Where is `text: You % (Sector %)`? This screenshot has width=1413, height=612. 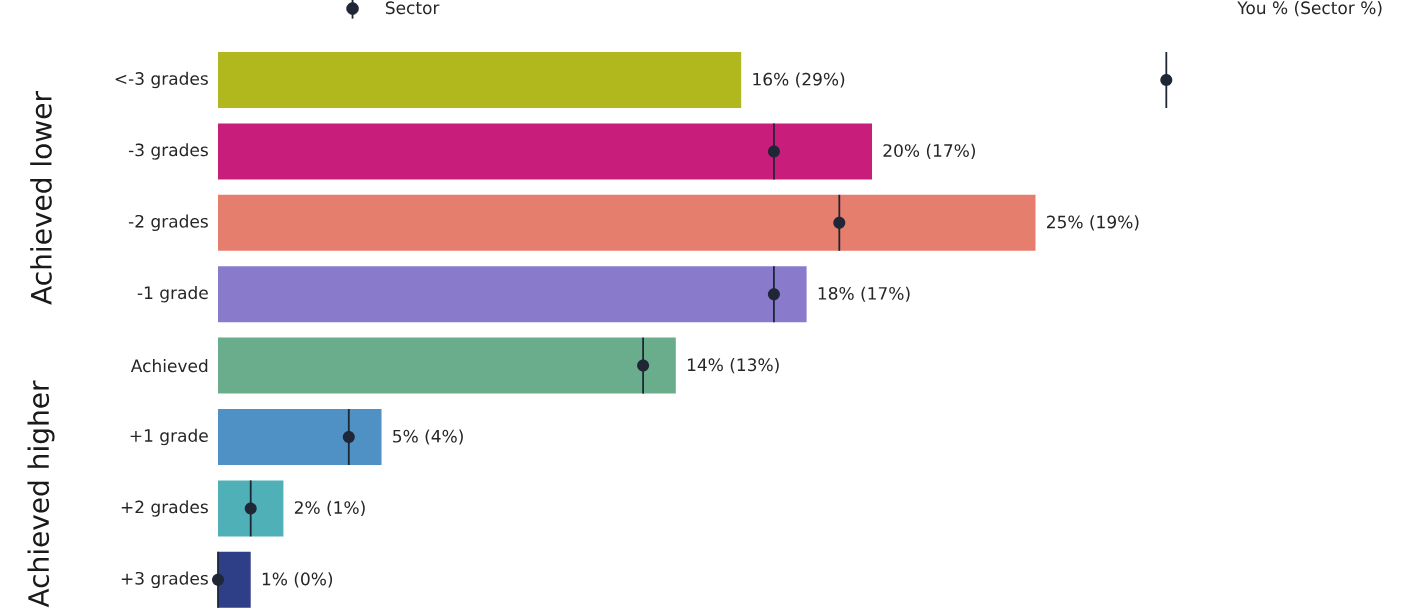
text: You % (Sector %) is located at coordinates (1309, 9).